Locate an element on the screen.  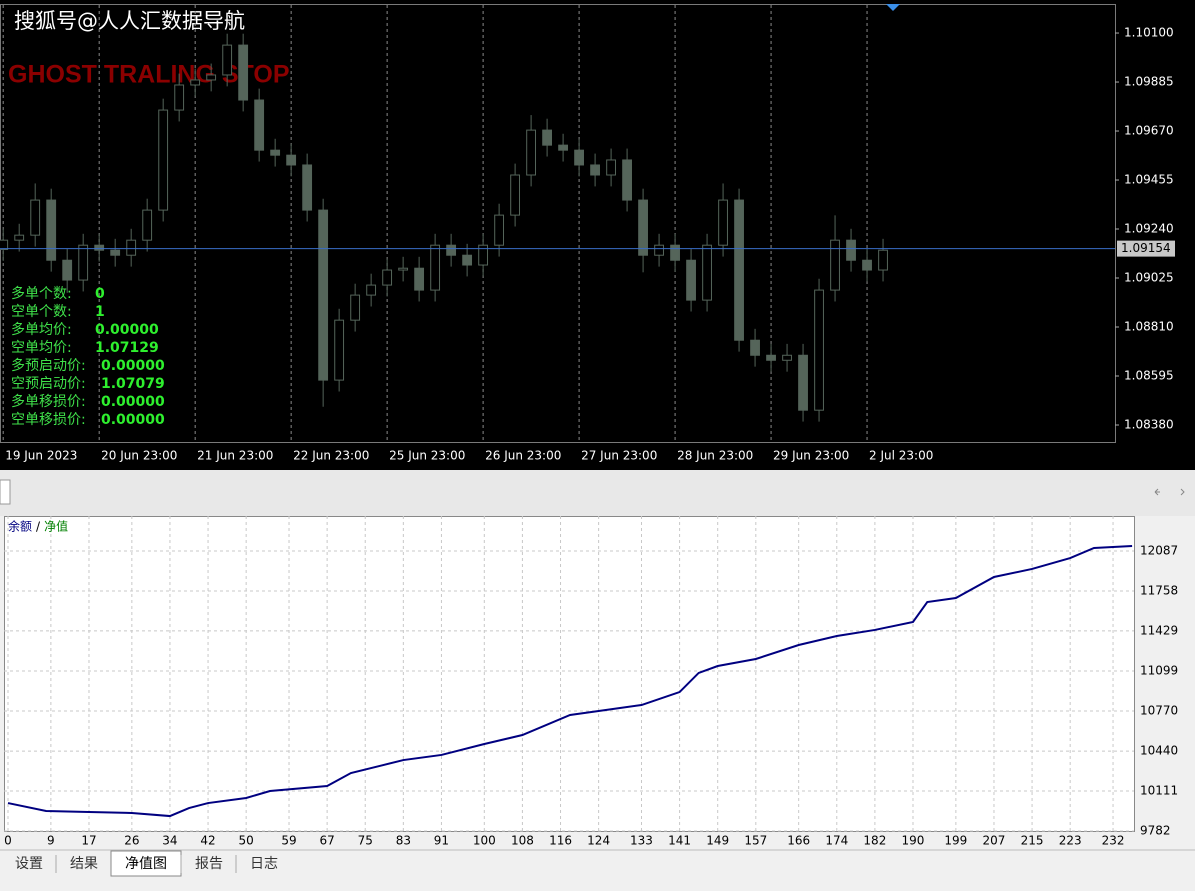
x-tick-label: 2 Jul 23:00 is located at coordinates (901, 456).